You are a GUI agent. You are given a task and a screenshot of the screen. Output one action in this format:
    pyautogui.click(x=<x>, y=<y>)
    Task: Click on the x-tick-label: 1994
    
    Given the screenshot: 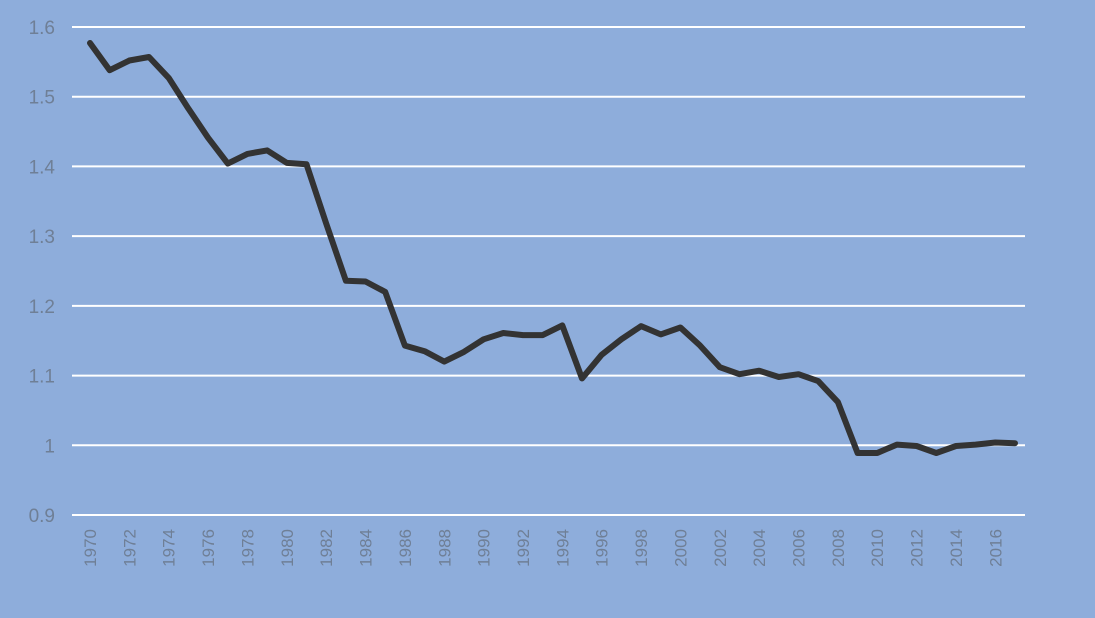 What is the action you would take?
    pyautogui.click(x=562, y=548)
    